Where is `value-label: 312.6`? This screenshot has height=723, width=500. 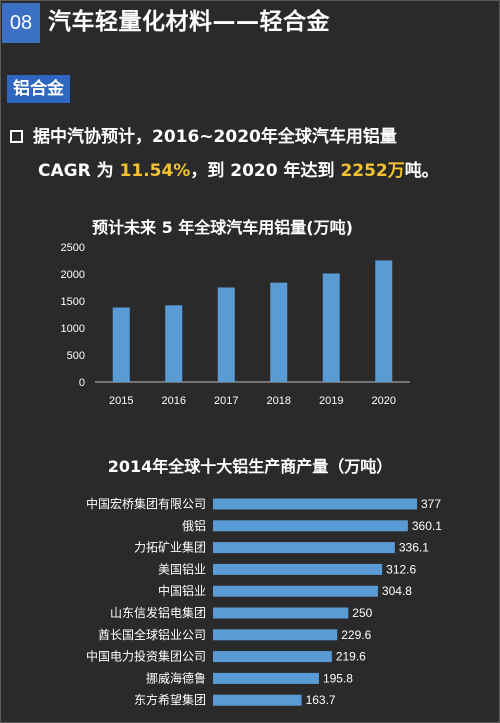 value-label: 312.6 is located at coordinates (401, 569).